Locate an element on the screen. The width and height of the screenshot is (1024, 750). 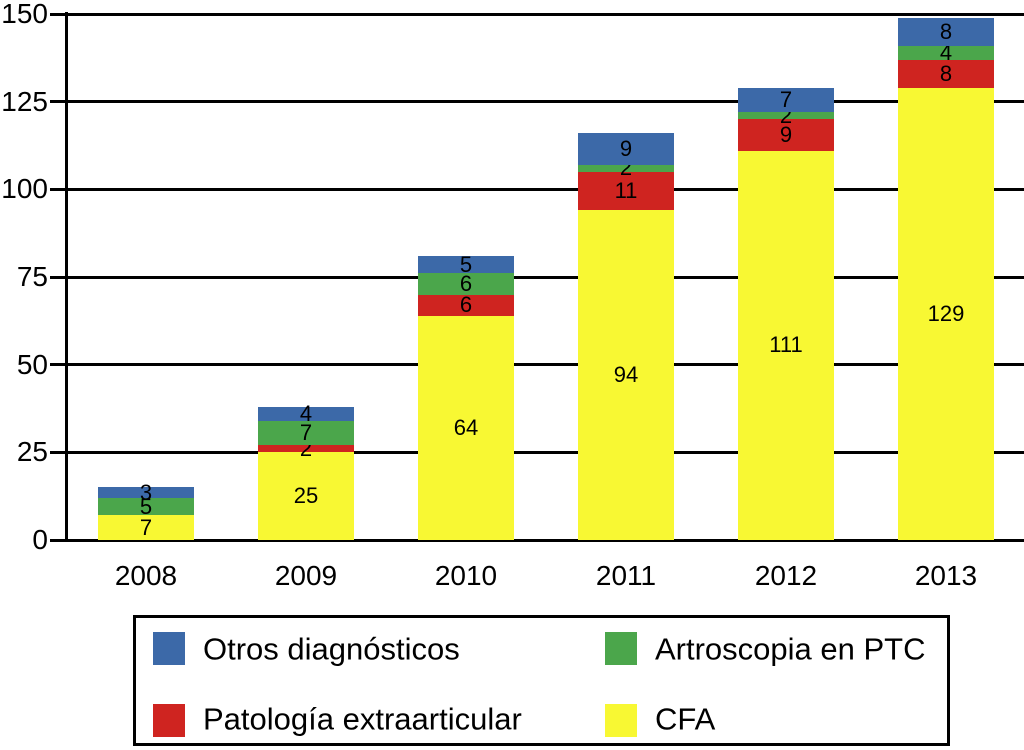
y-axis-tick-label: 25 is located at coordinates (32, 452).